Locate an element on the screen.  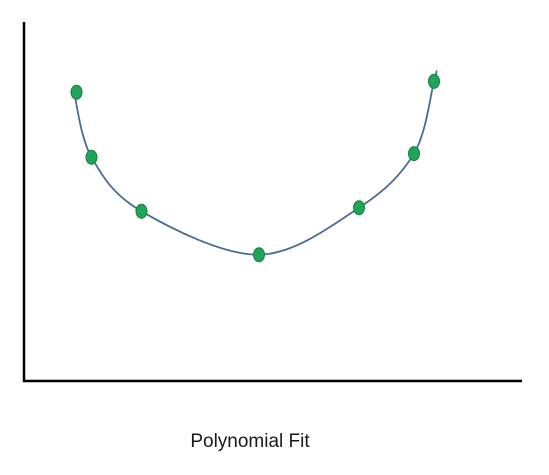
figure-caption: Polynomial Fit is located at coordinates (250, 441).